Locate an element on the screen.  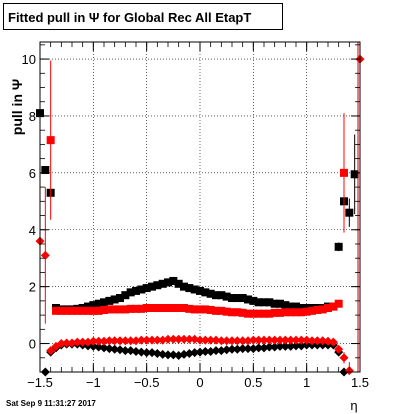
x-tick-label: −1 is located at coordinates (93, 382).